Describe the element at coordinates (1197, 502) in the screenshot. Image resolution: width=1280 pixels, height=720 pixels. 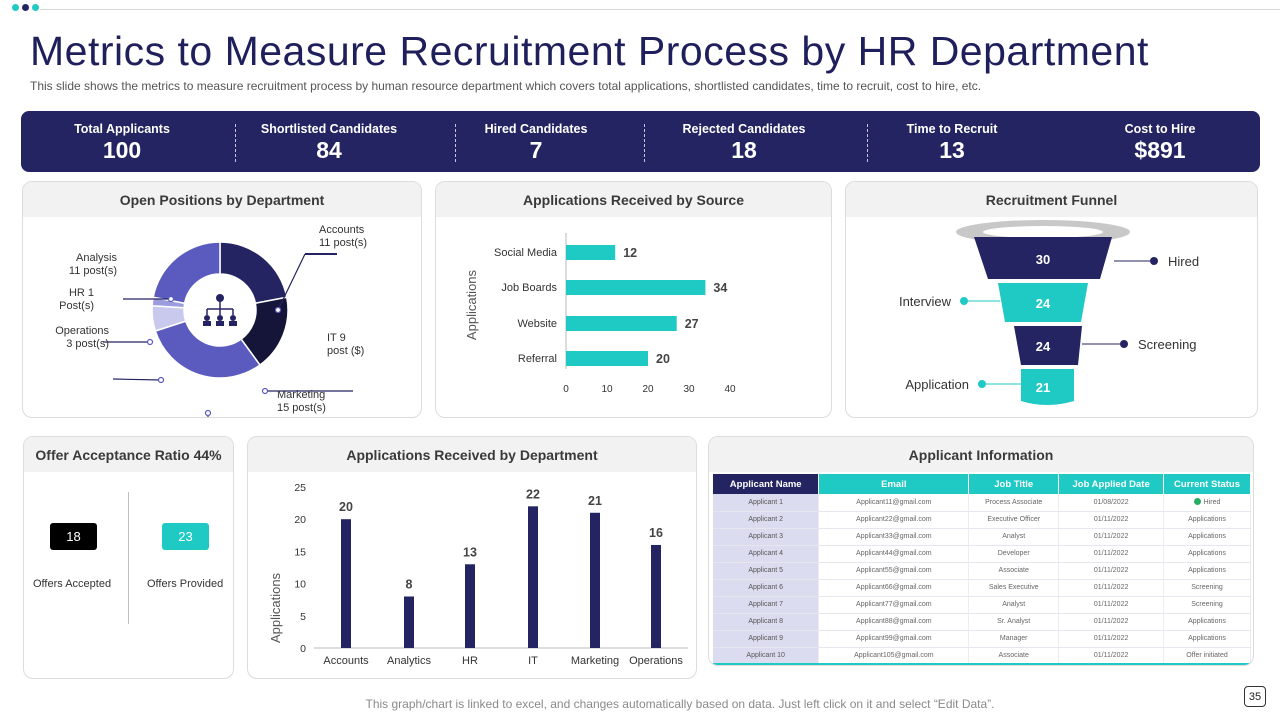
I see `check-circle-icon` at that location.